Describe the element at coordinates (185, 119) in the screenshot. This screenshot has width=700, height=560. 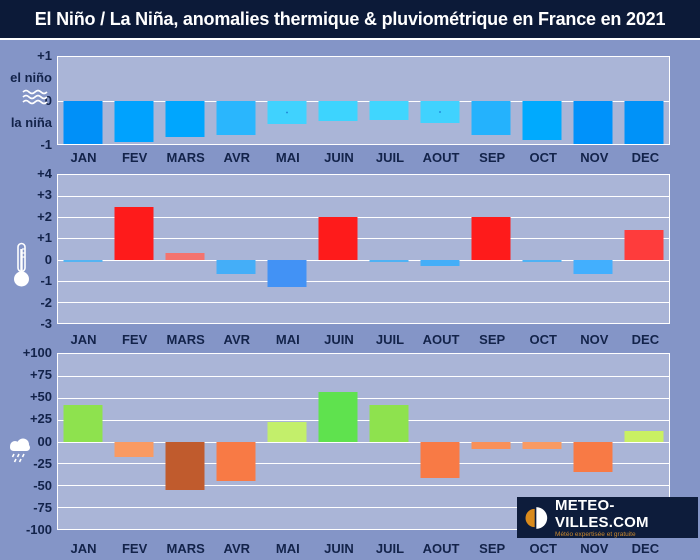
I see `bar-mars-enso-index` at that location.